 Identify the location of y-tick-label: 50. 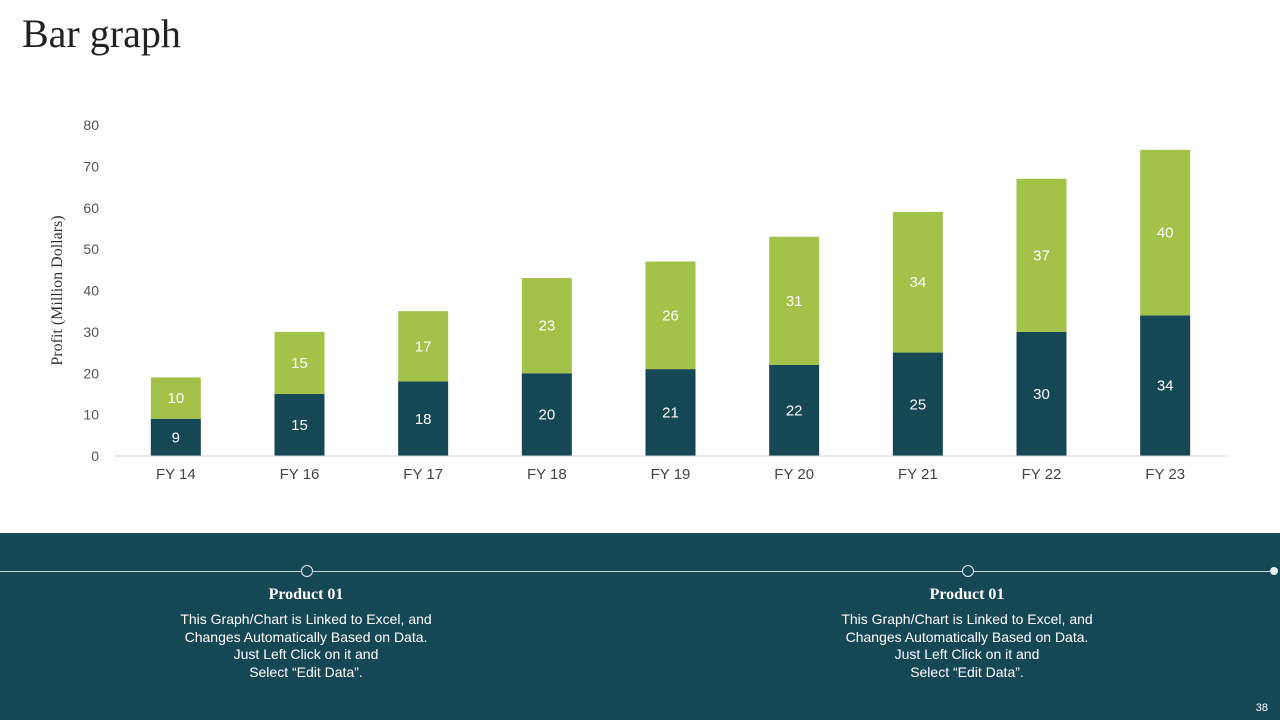
(91, 249).